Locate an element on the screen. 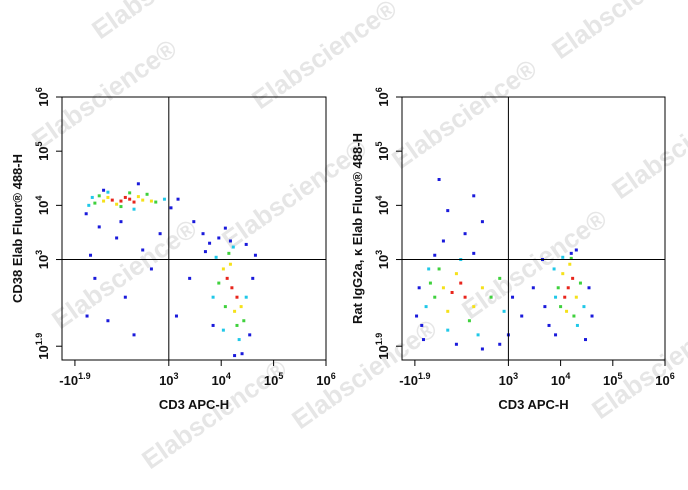 This screenshot has width=688, height=490. y-tick-label: 10⁵ is located at coordinates (42, 150).